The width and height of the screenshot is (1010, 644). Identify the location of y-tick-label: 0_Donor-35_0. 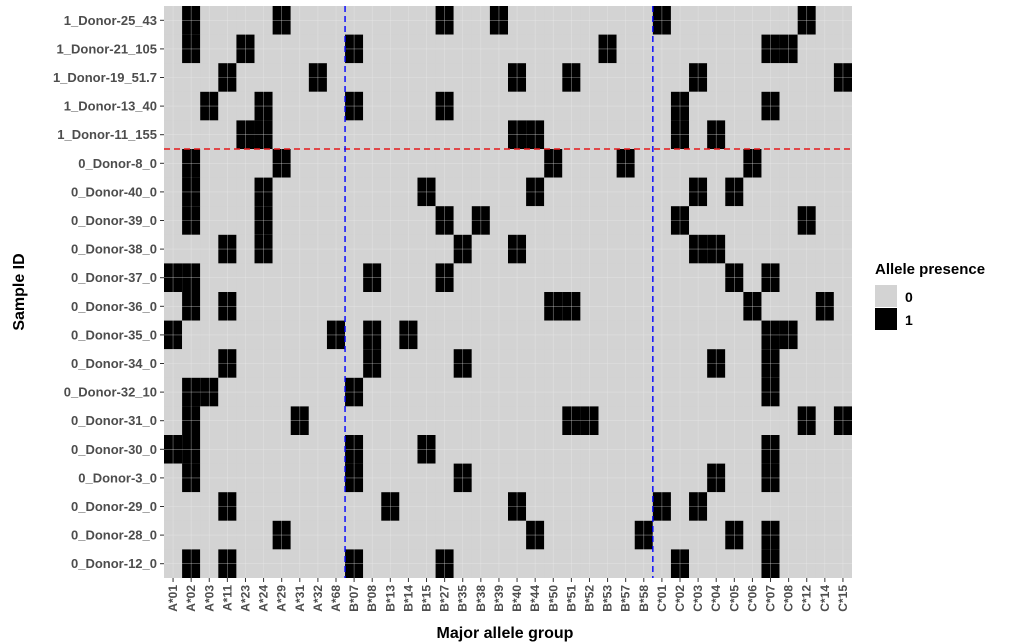
(114, 334).